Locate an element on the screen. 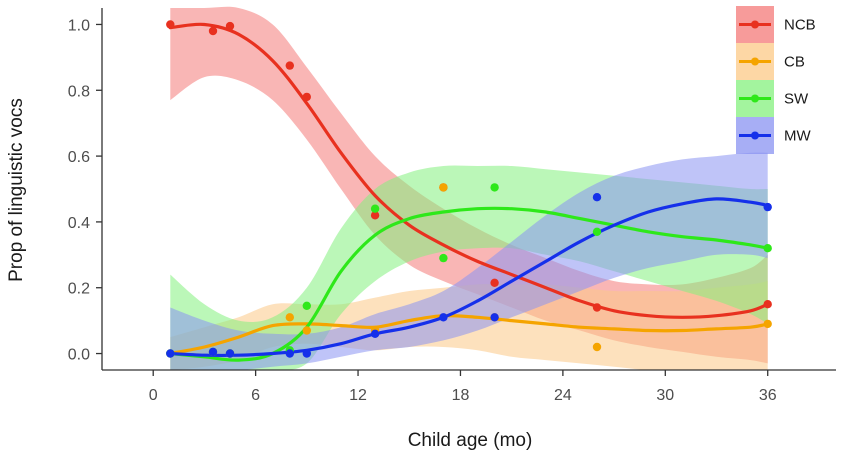  legend-dot-cb is located at coordinates (755, 61).